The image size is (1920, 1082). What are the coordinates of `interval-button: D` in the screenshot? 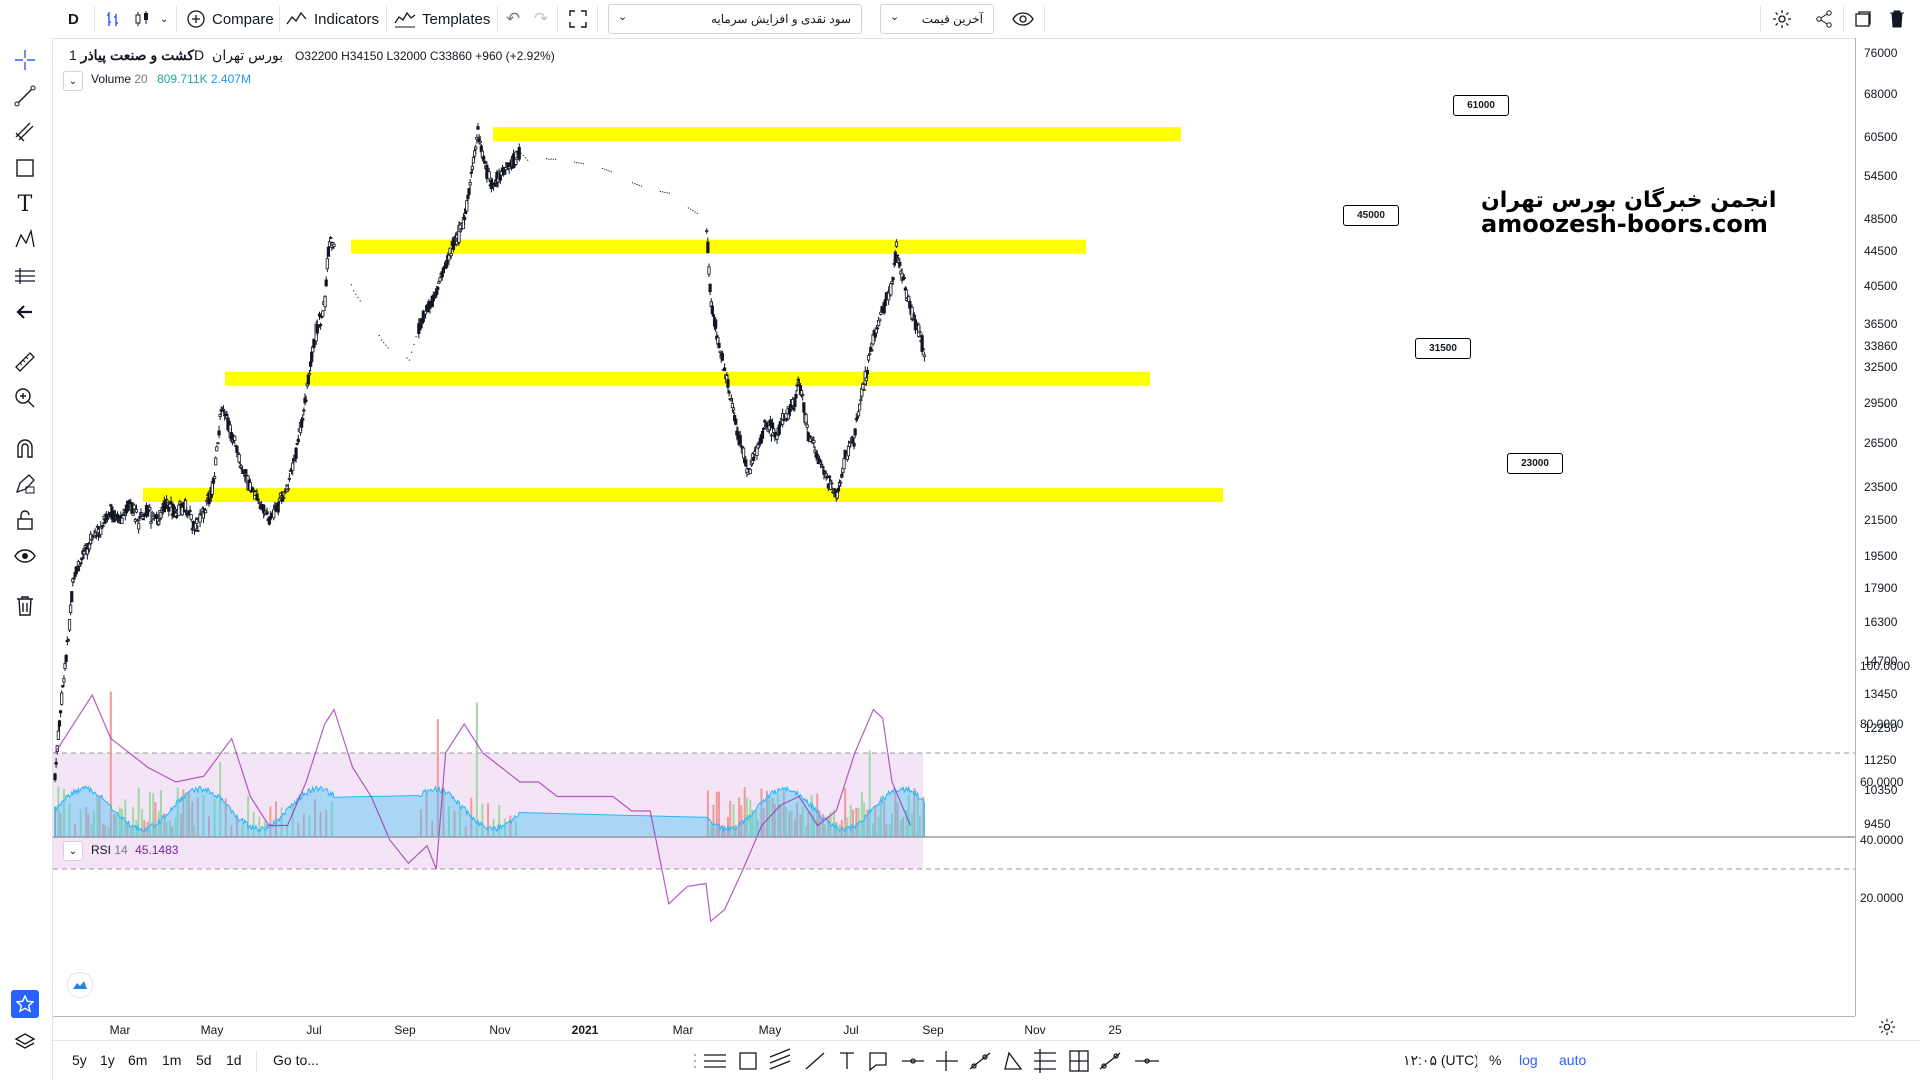 It's located at (73, 19).